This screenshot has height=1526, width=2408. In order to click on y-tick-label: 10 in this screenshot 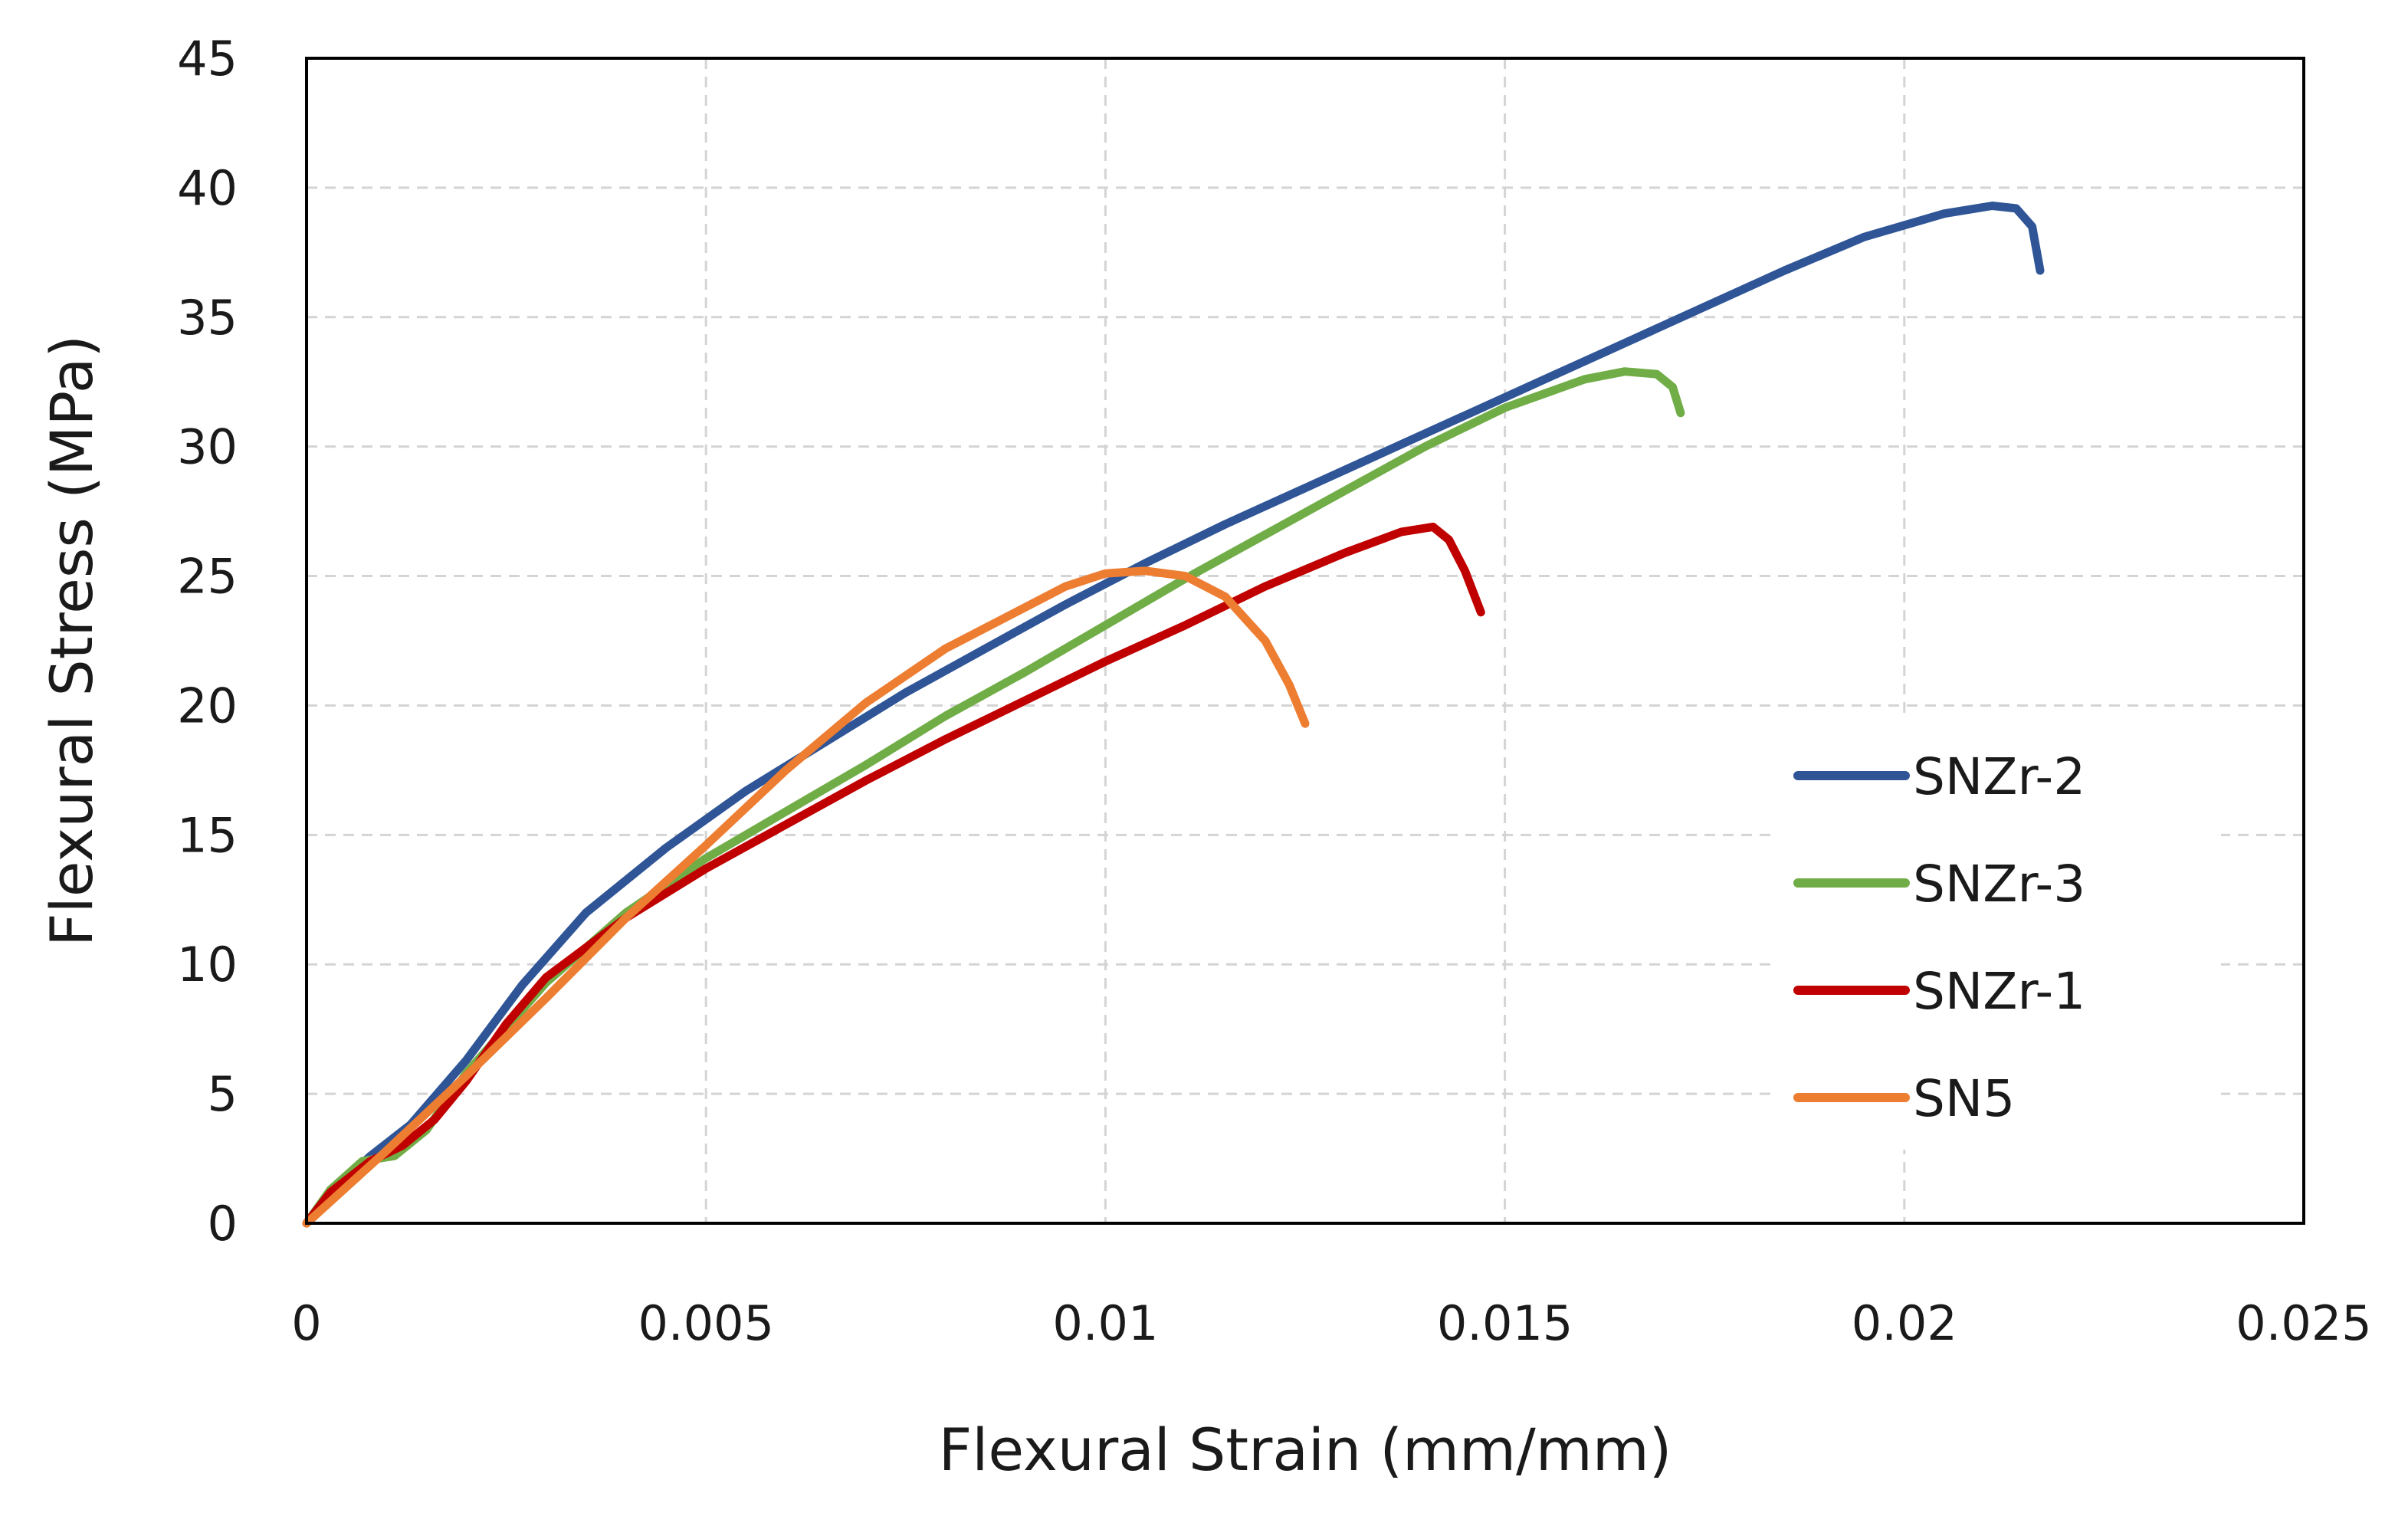, I will do `click(207, 965)`.